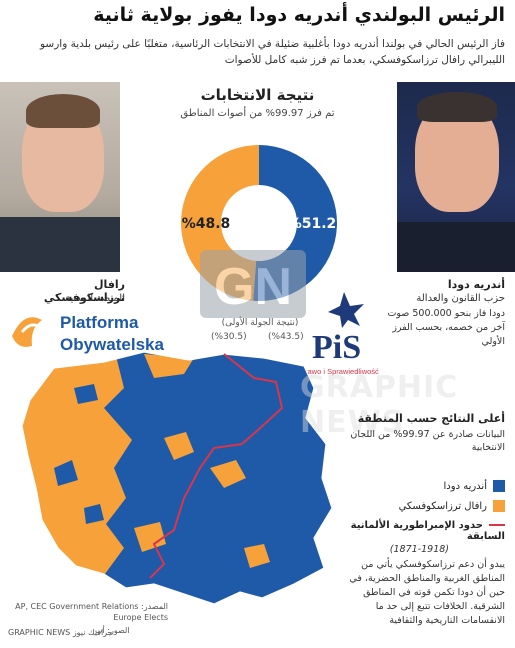 The height and width of the screenshot is (648, 515). What do you see at coordinates (286, 337) in the screenshot?
I see `duda-first-round: (%43.5)` at bounding box center [286, 337].